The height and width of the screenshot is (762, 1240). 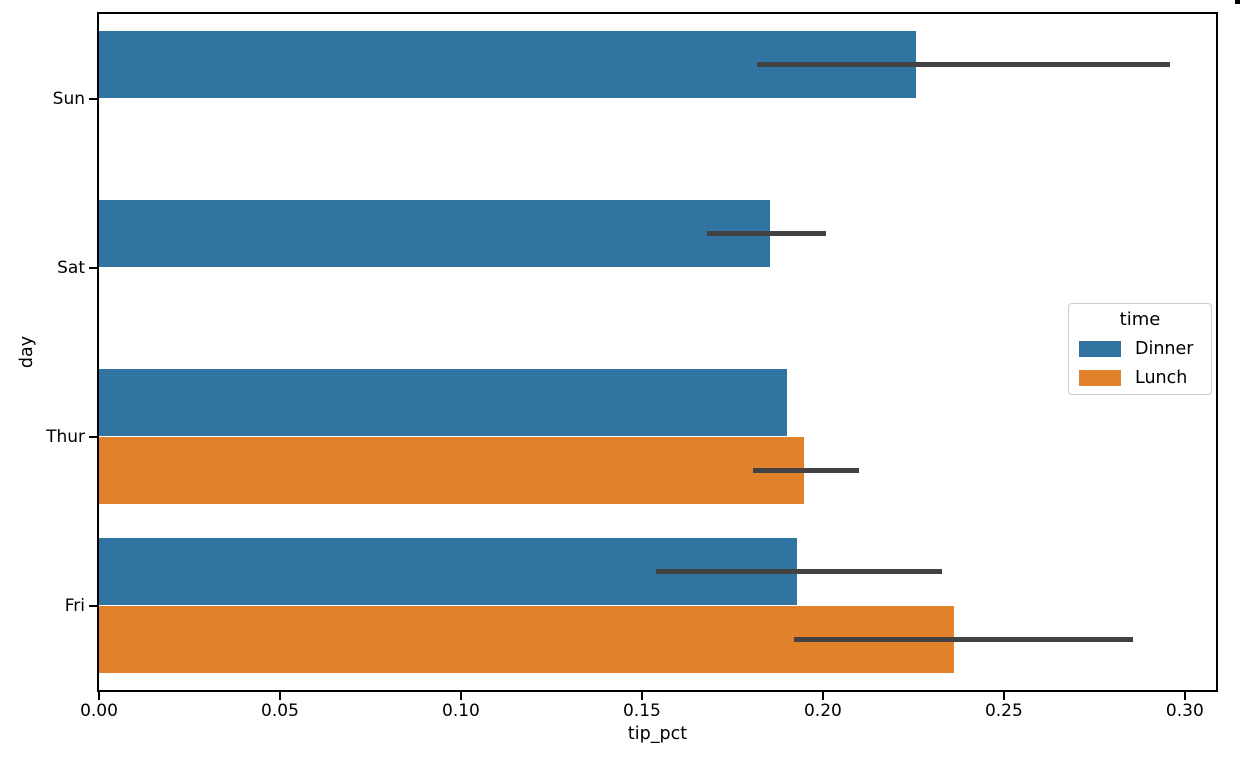 I want to click on legend-title: time, so click(x=1140, y=319).